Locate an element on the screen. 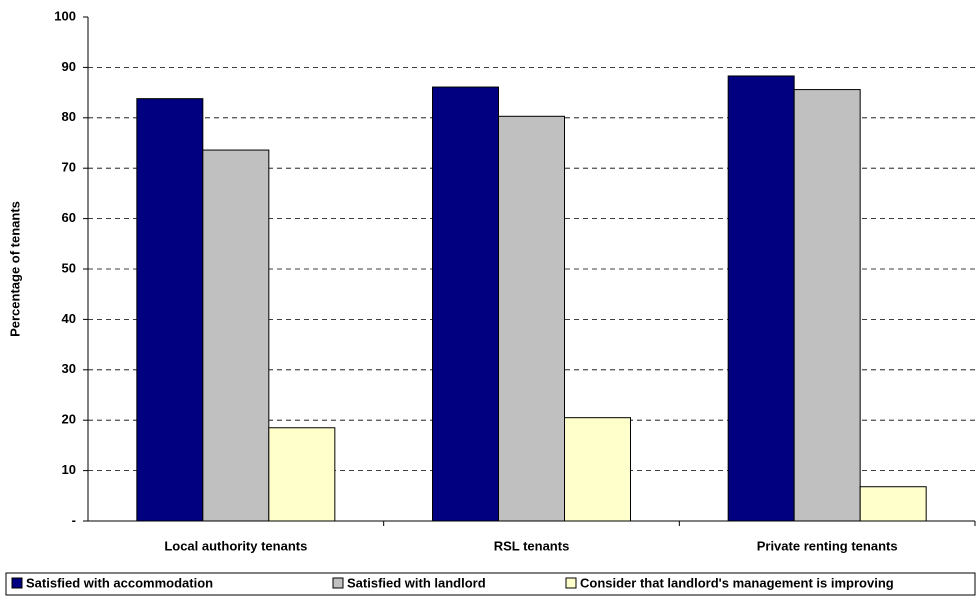 The height and width of the screenshot is (601, 980). x-tick-label: Private renting tenants is located at coordinates (827, 545).